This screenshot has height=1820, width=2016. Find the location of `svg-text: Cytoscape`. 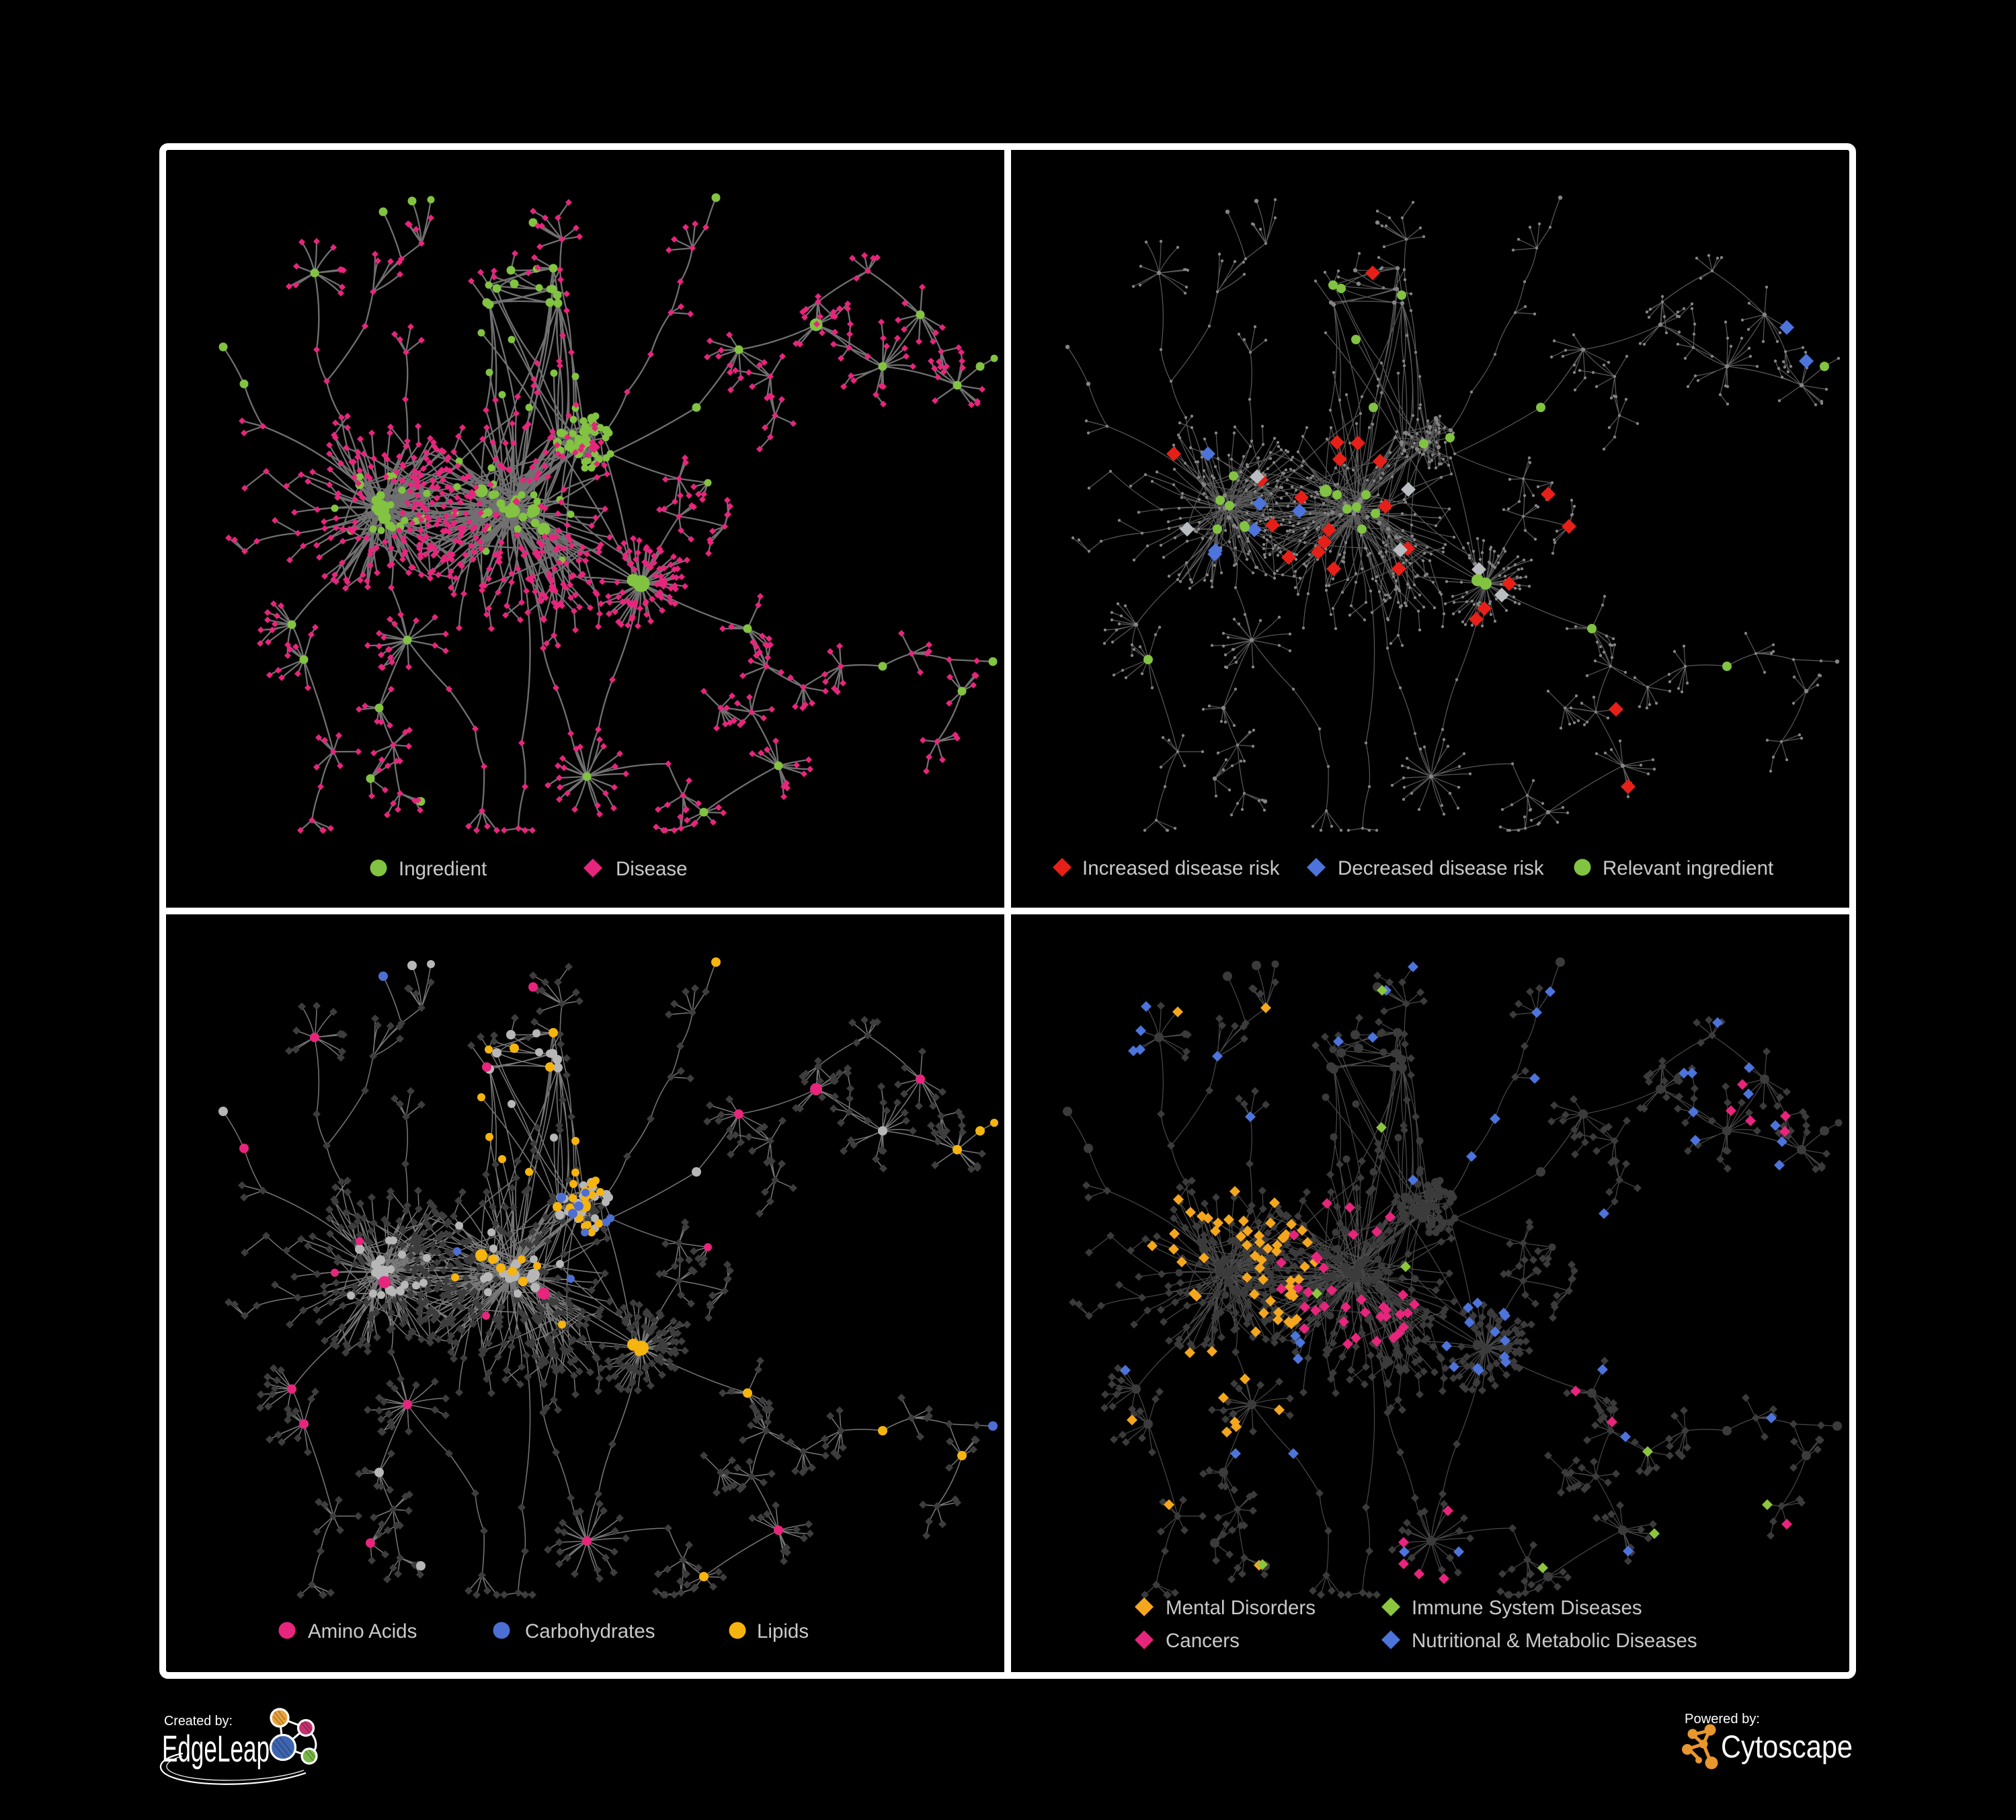

svg-text: Cytoscape is located at coordinates (1787, 1746).